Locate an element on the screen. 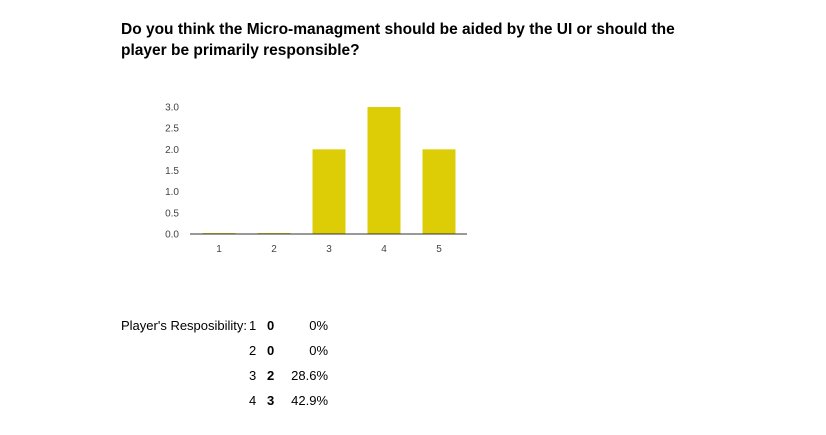 The height and width of the screenshot is (435, 826). table-row: 3 2 28.6% is located at coordinates (224, 375).